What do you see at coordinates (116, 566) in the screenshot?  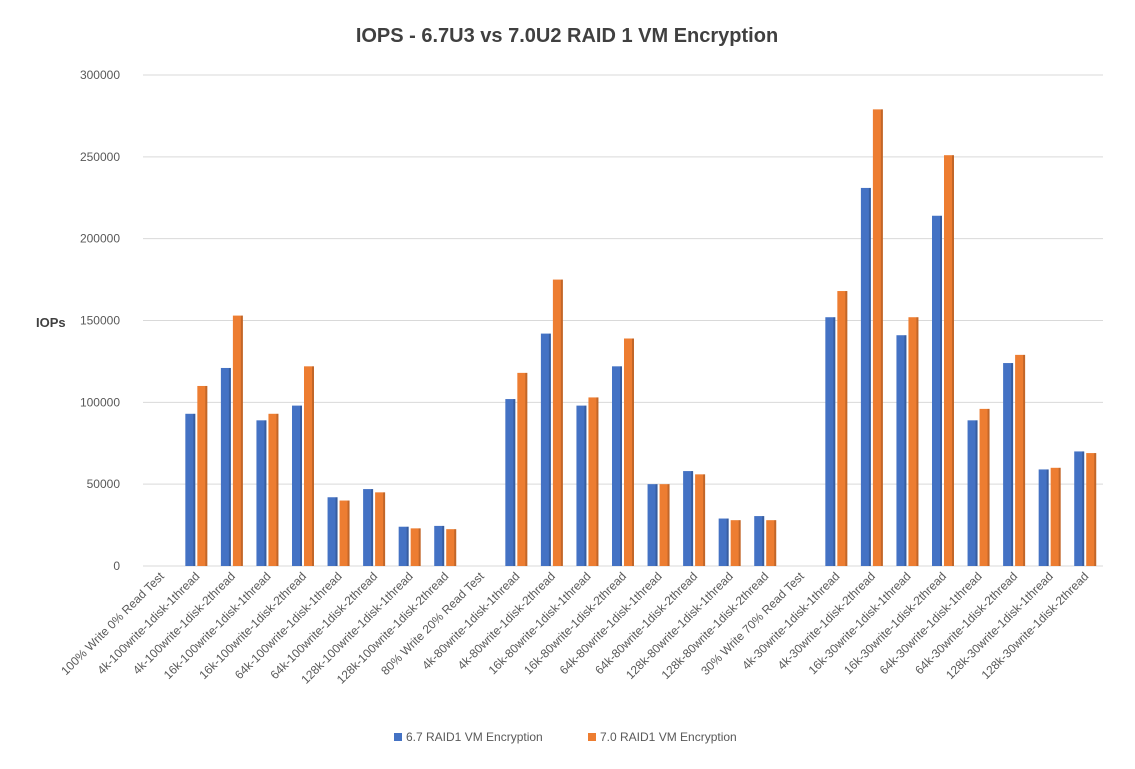 I see `y-tick-label: 0` at bounding box center [116, 566].